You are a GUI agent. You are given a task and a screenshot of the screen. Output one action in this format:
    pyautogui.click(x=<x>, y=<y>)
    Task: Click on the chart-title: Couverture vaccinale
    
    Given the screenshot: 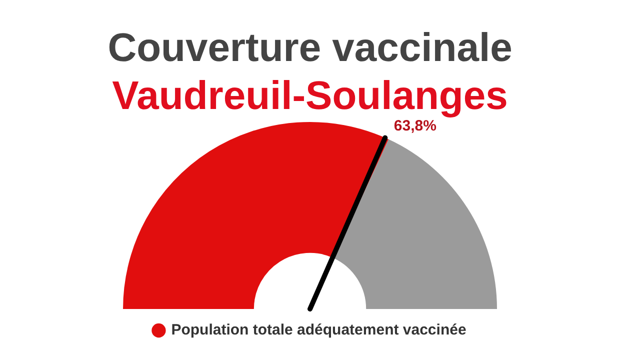 What is the action you would take?
    pyautogui.click(x=310, y=48)
    